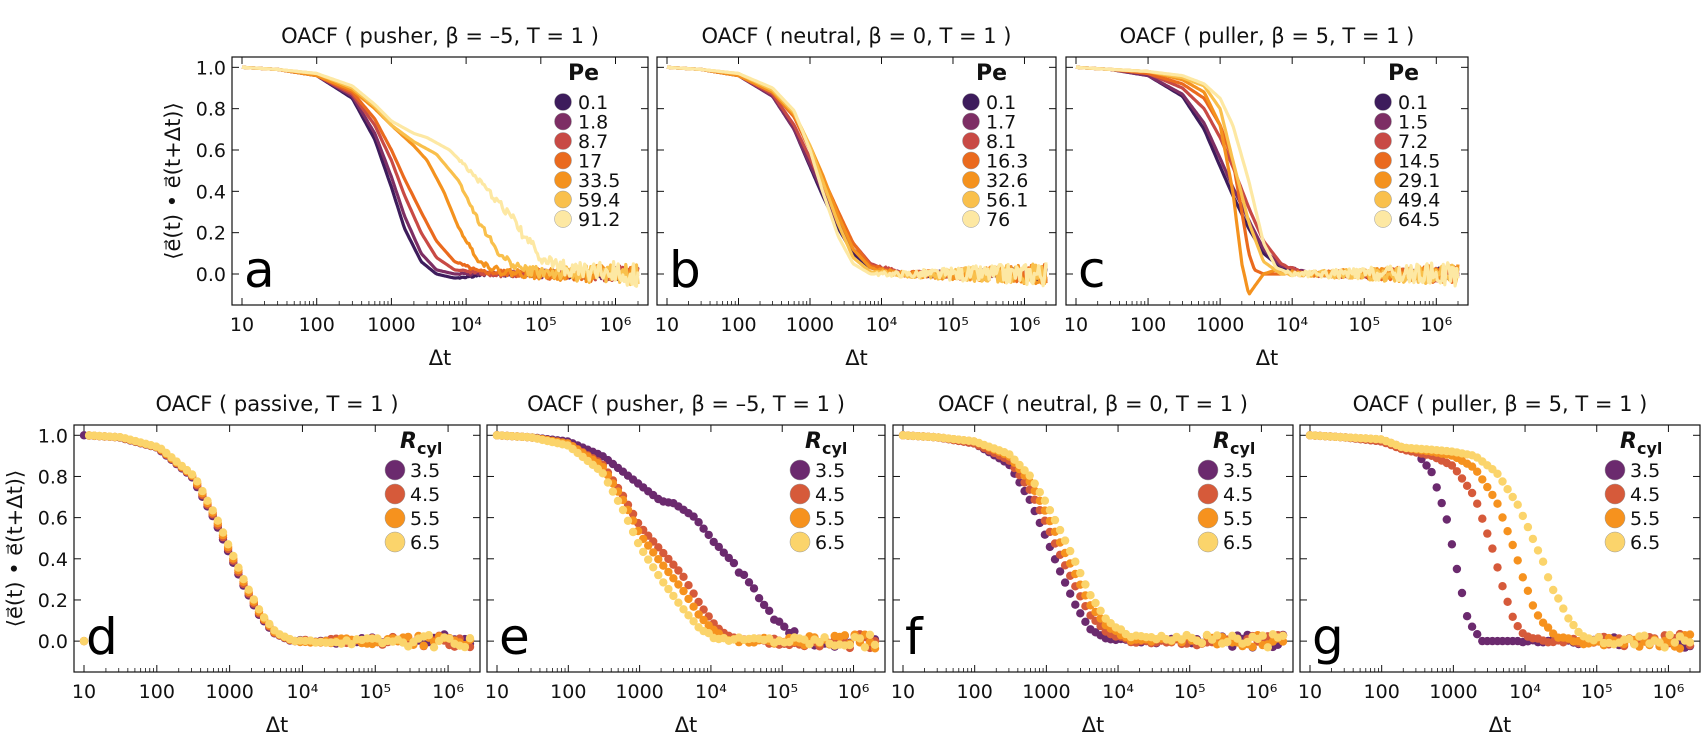 This screenshot has width=1704, height=745. I want to click on legend-label: 49.4, so click(1419, 201).